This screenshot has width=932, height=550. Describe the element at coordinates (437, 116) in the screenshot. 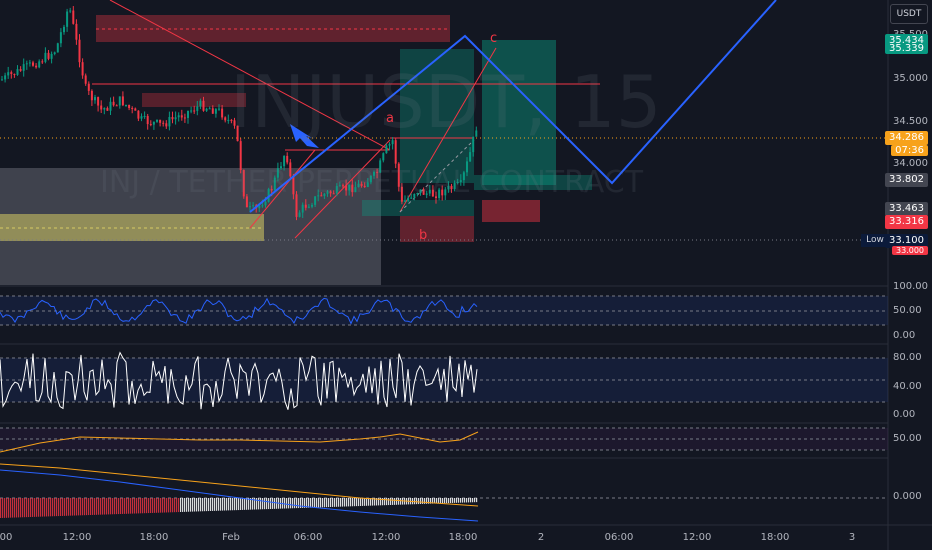

I see `long-position-target` at that location.